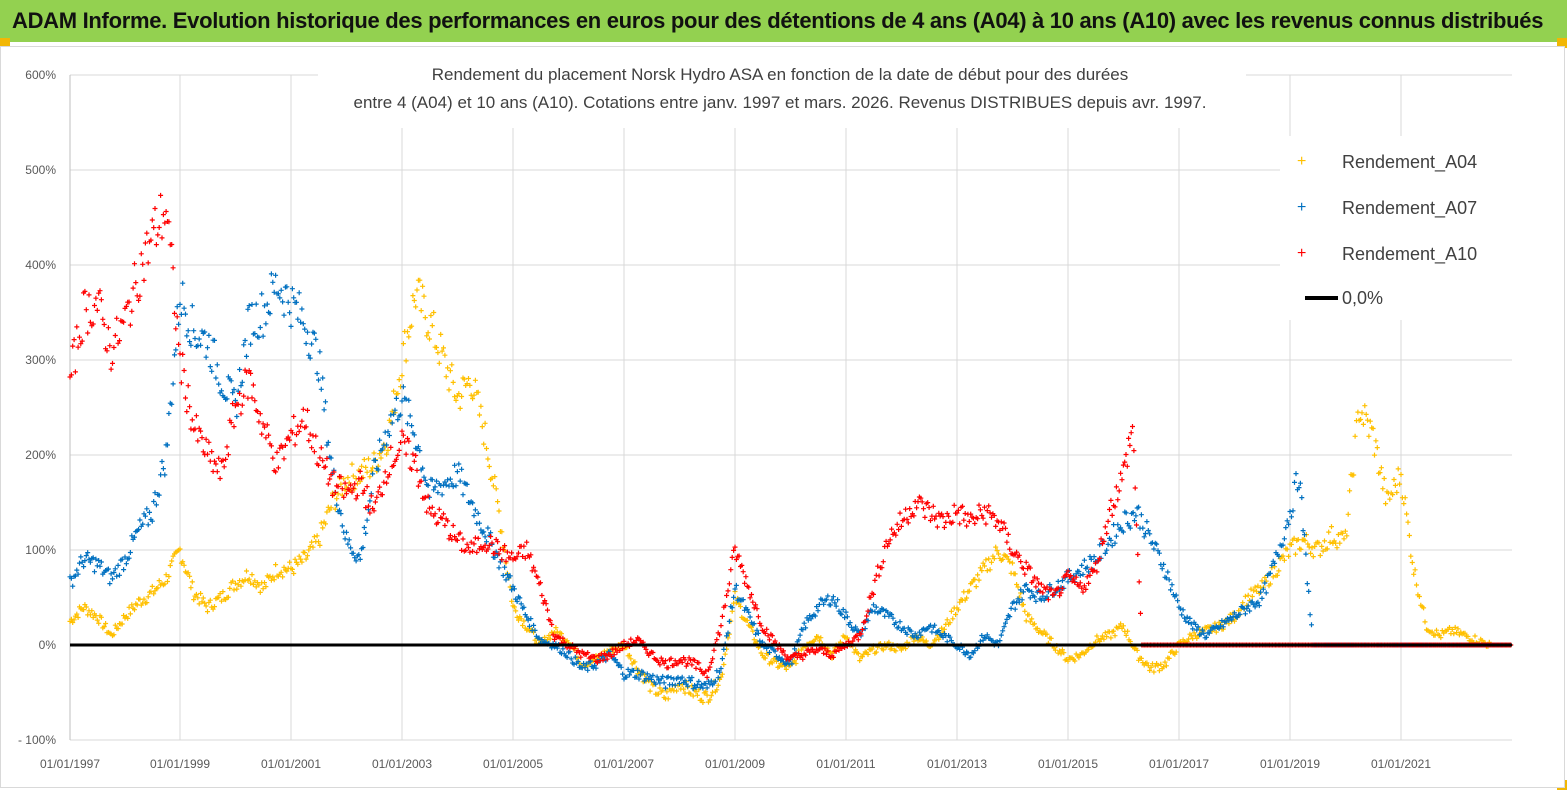  What do you see at coordinates (402, 764) in the screenshot?
I see `x-tick-label: 01/01/2003` at bounding box center [402, 764].